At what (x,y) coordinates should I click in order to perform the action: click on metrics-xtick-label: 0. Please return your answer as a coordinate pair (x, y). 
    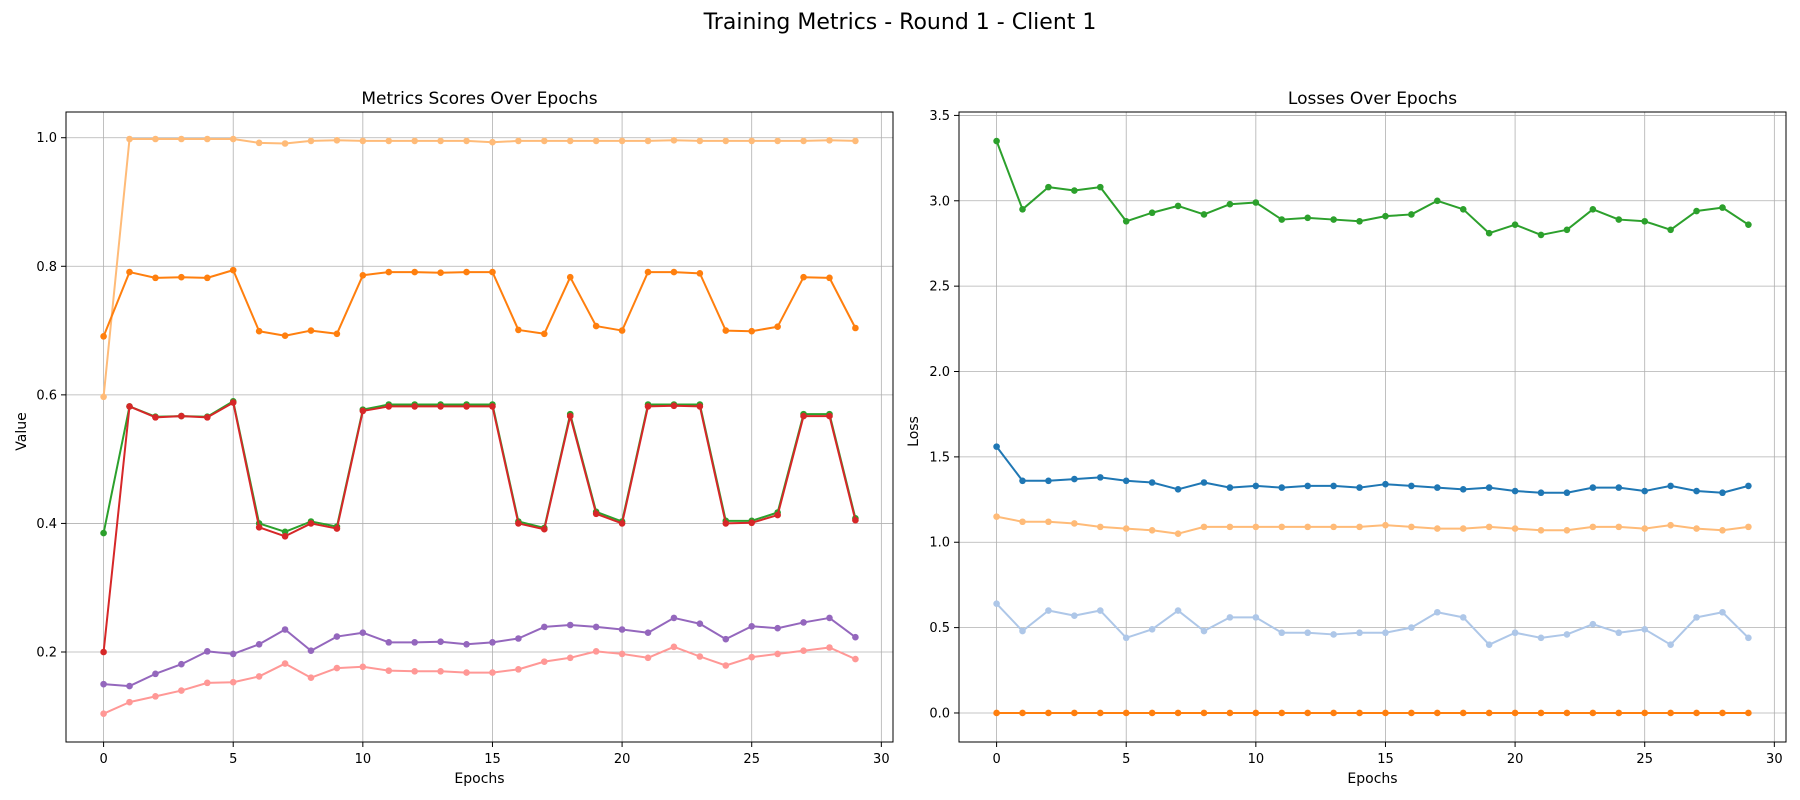
    Looking at the image, I should click on (103, 759).